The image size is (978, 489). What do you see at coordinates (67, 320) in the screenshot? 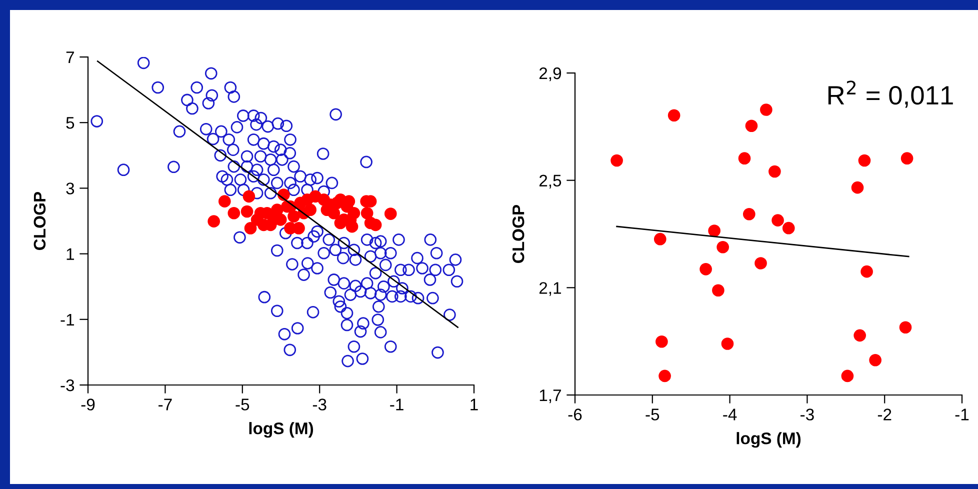
I see `y-tick-label: -1` at bounding box center [67, 320].